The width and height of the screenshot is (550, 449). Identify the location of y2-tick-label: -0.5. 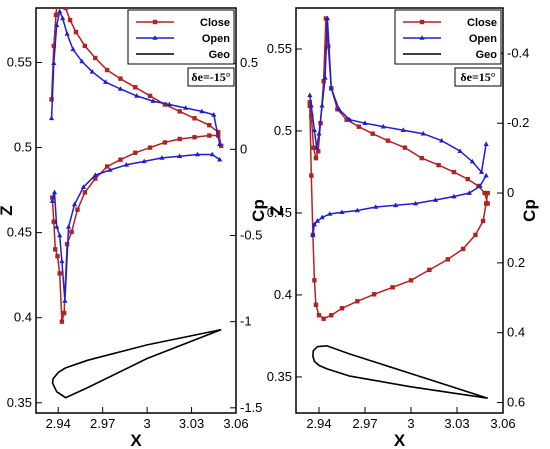
(251, 234).